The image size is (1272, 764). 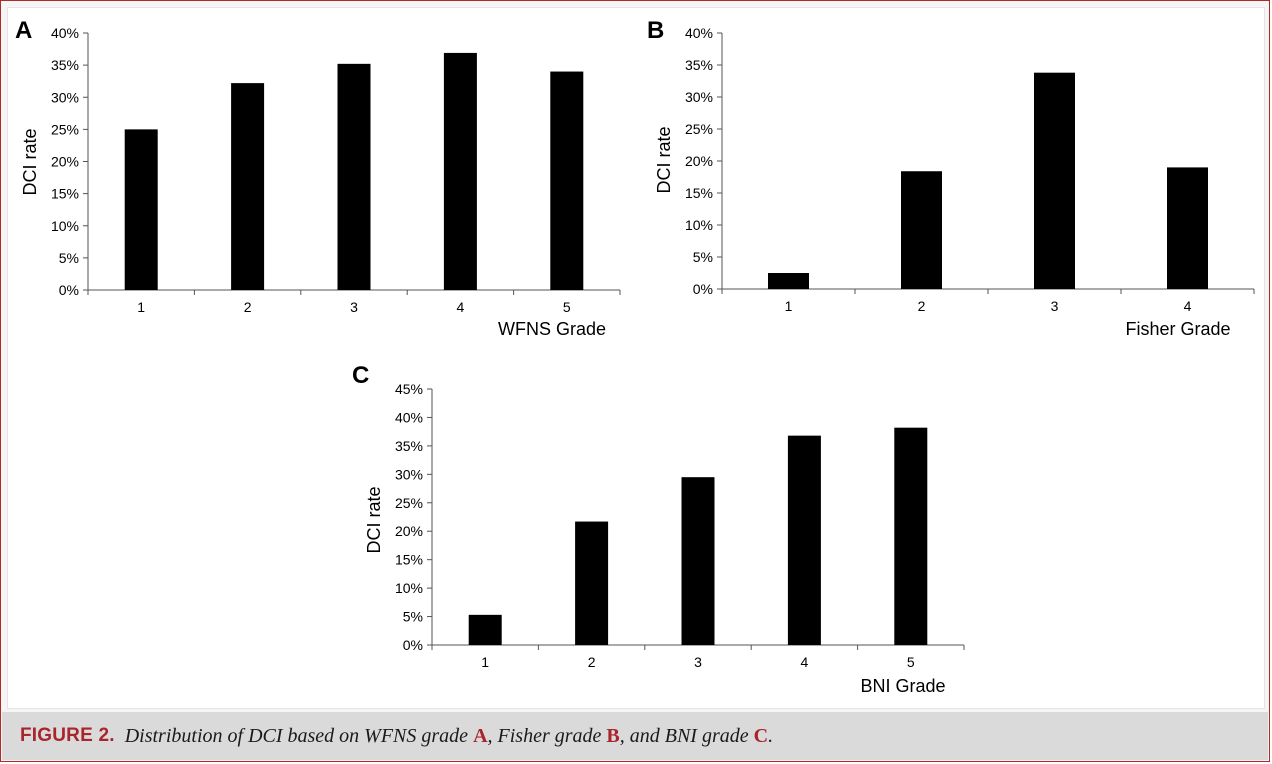 I want to click on caption-ref-c: C, so click(x=761, y=735).